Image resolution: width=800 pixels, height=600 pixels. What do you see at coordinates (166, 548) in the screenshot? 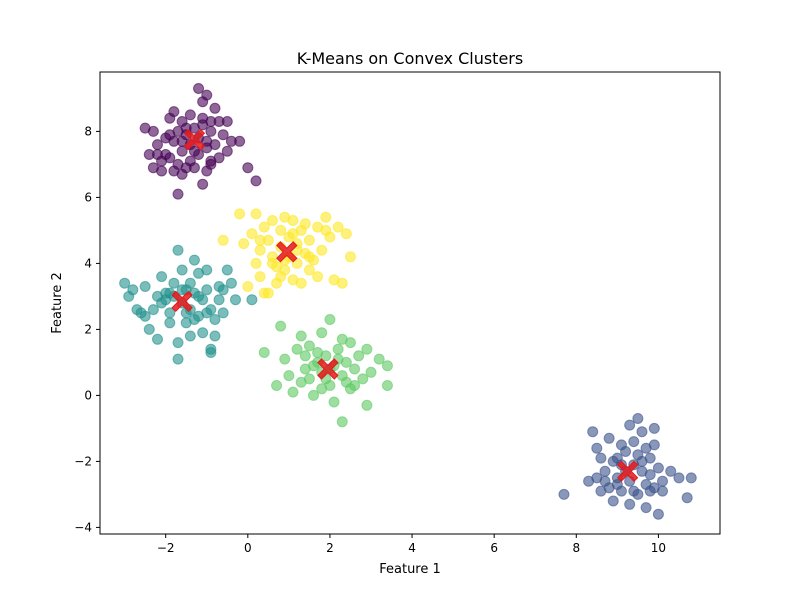
I see `x-tick-label: −2` at bounding box center [166, 548].